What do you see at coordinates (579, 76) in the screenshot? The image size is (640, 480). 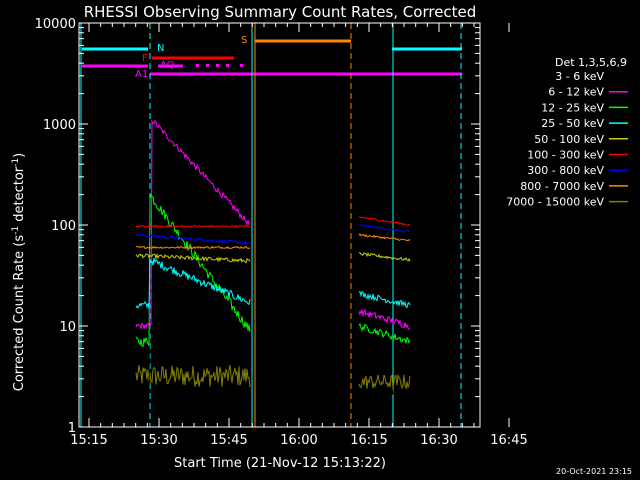 I see `legend-label: 3 - 6 keV` at bounding box center [579, 76].